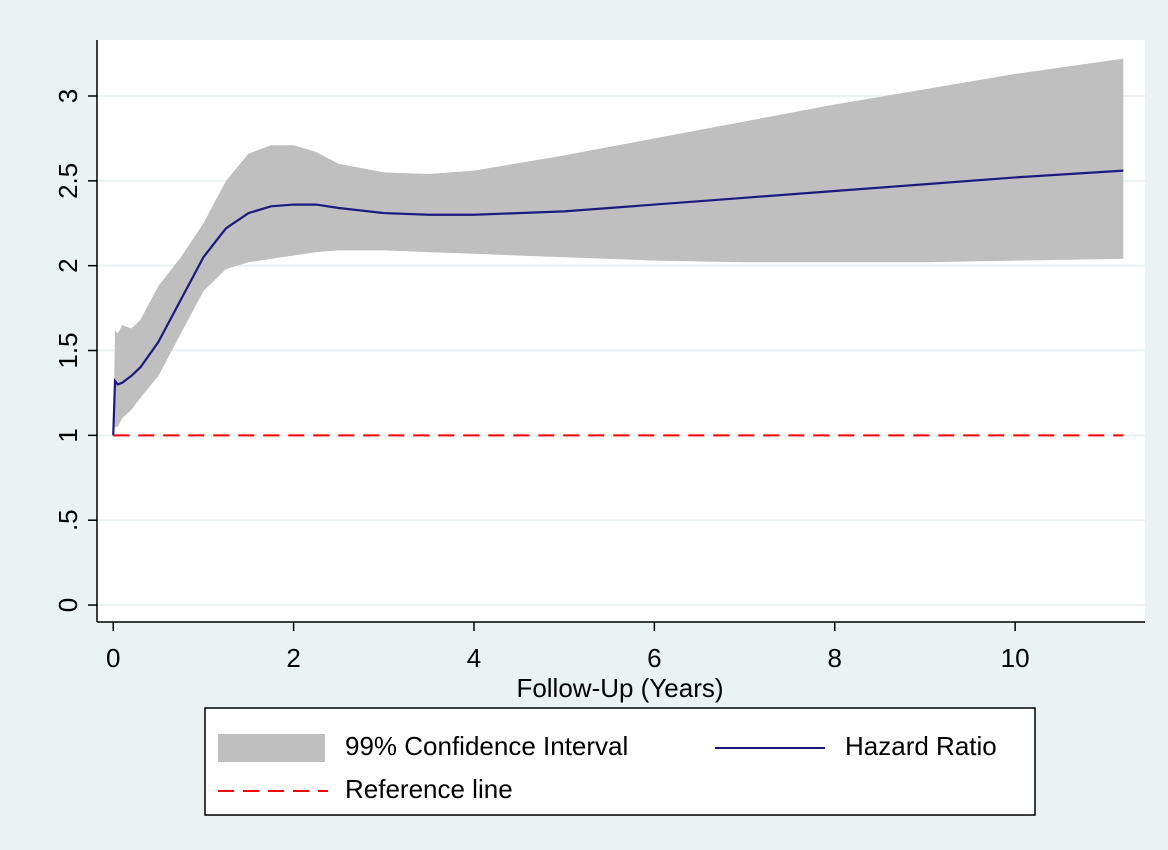 This screenshot has height=850, width=1168. Describe the element at coordinates (68, 435) in the screenshot. I see `y-tick-label: 1` at that location.